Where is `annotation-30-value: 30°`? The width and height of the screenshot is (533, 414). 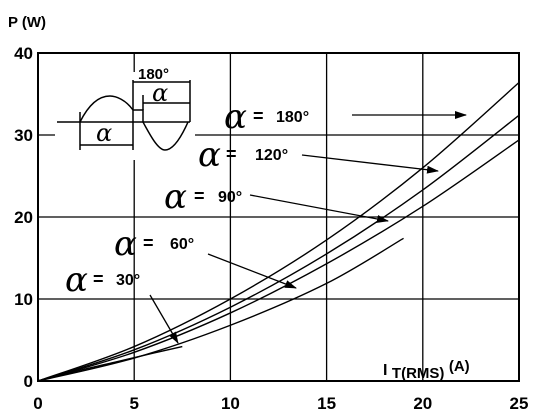 annotation-30-value: 30° is located at coordinates (128, 280).